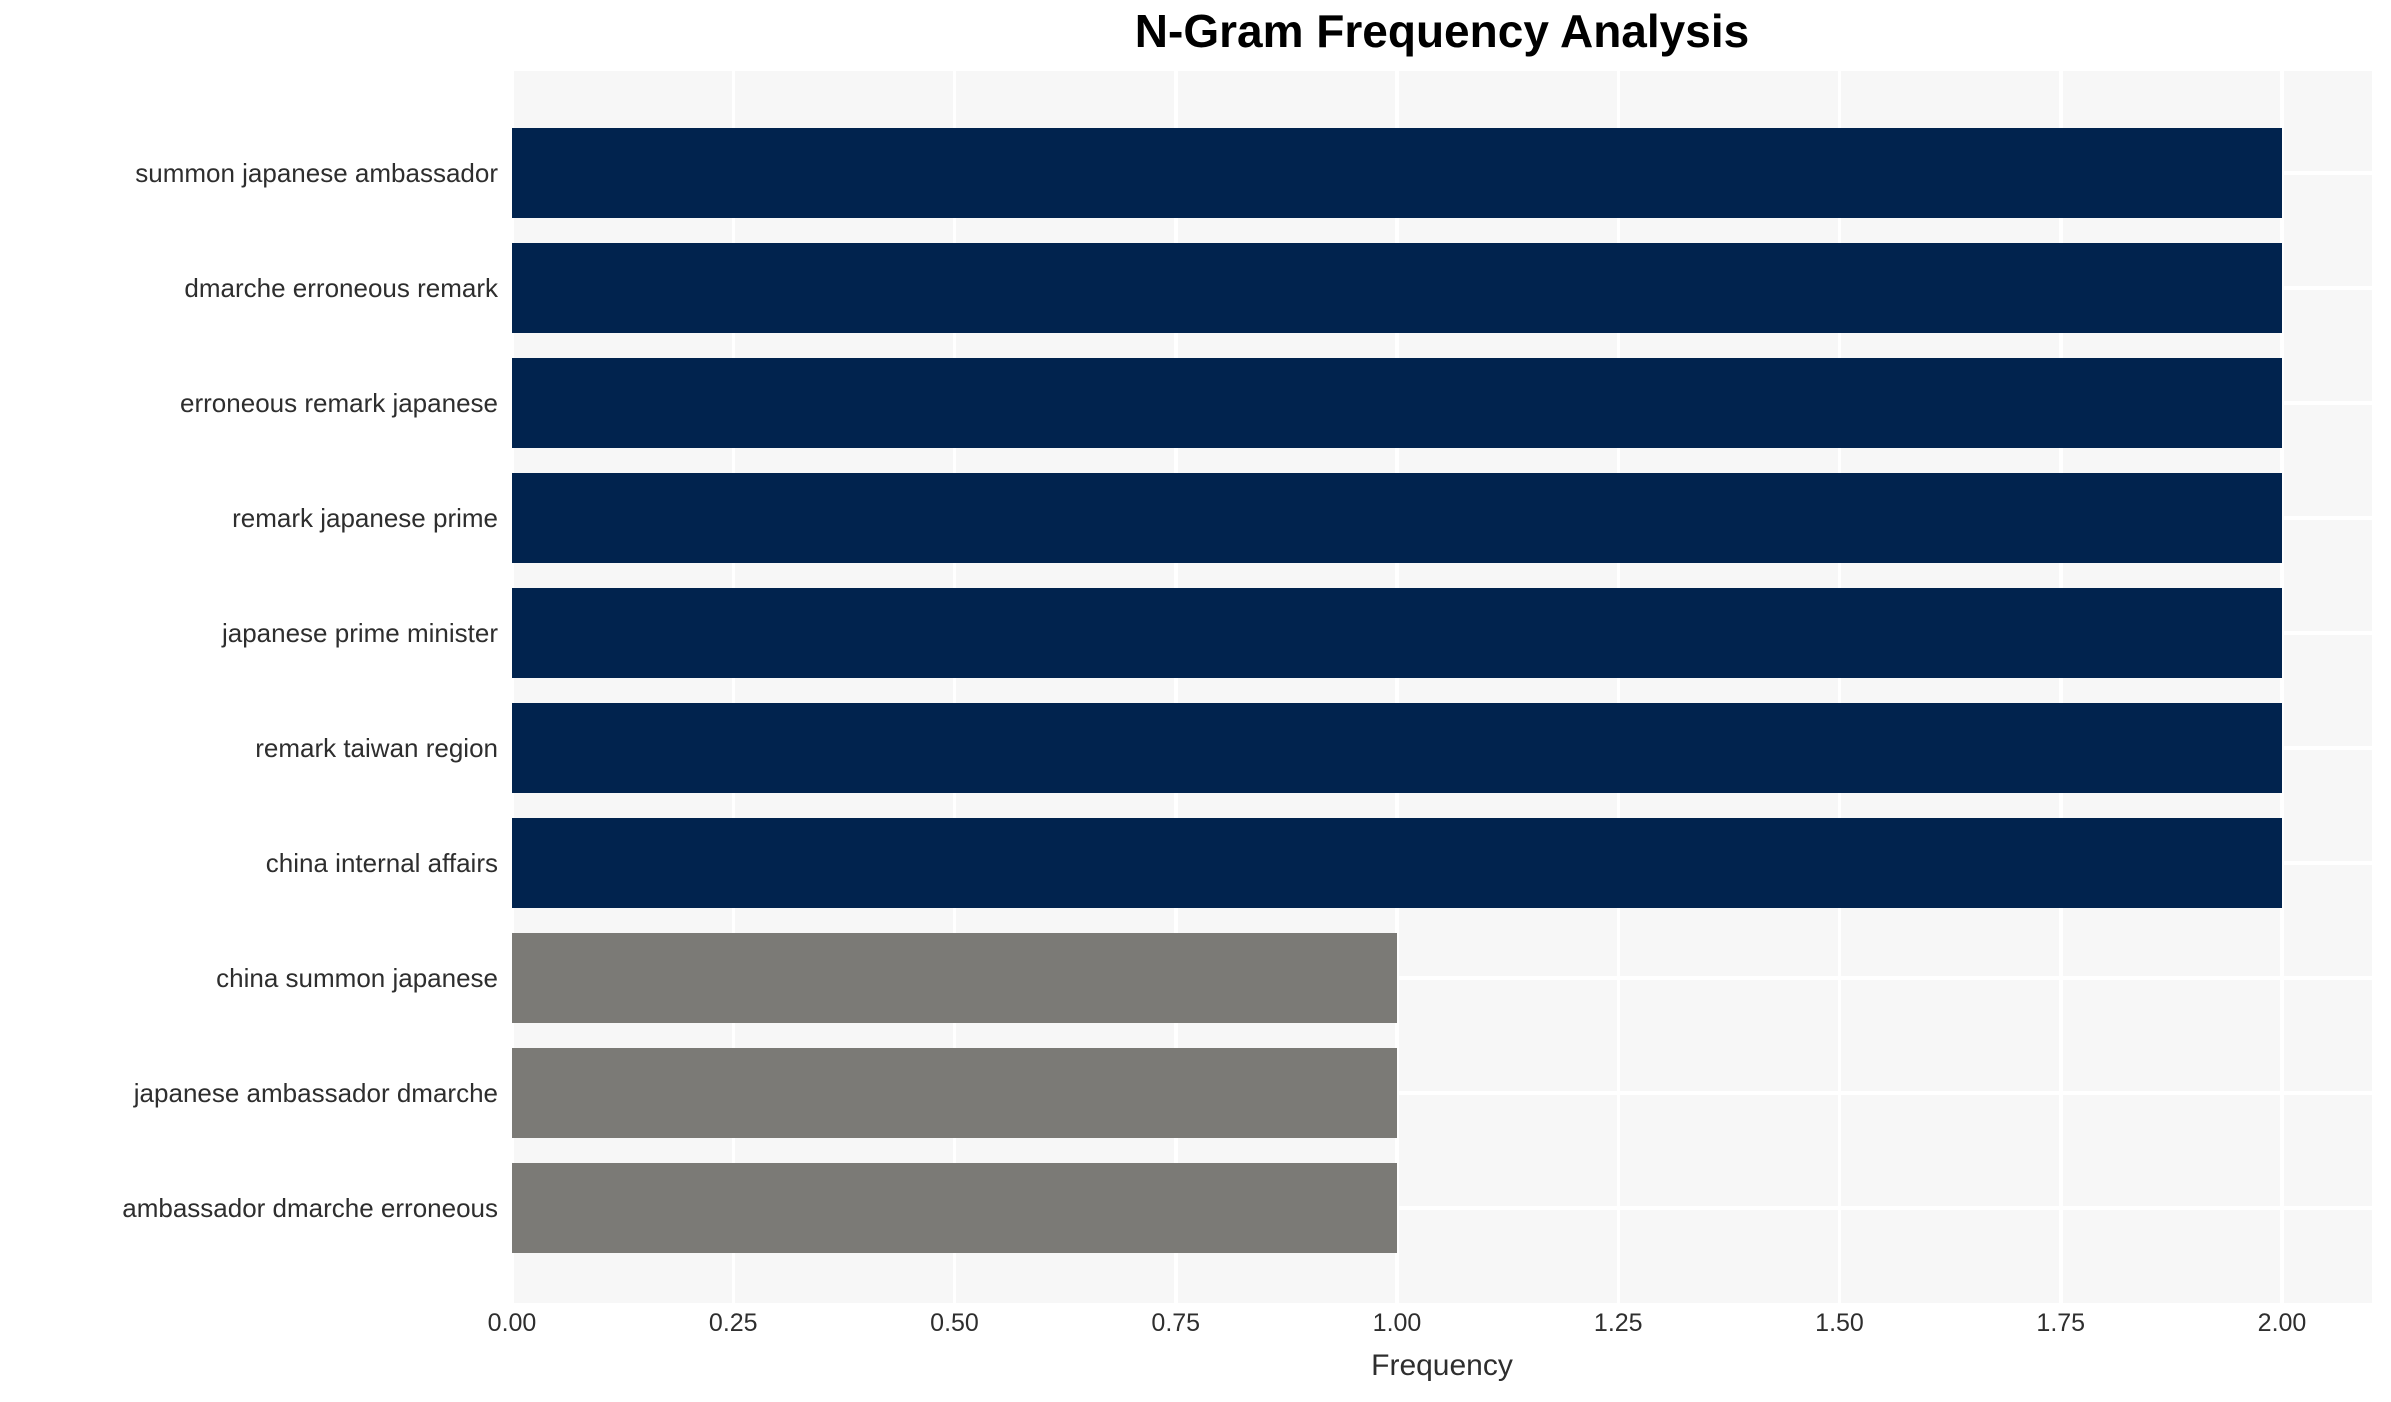  I want to click on category-label: remark japanese prime, so click(365, 517).